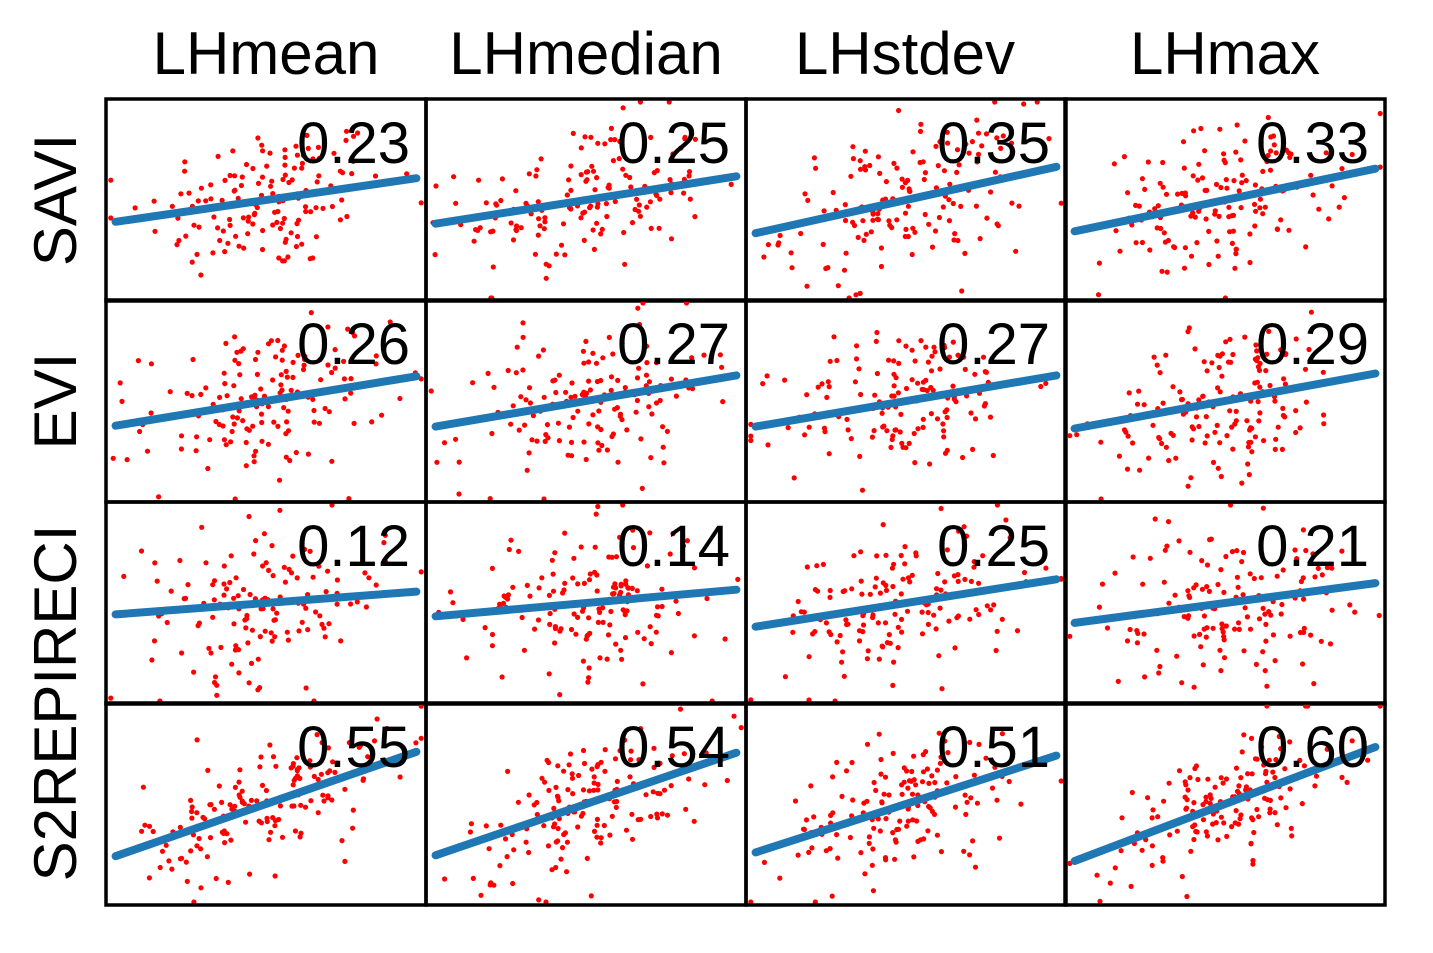  What do you see at coordinates (1225, 804) in the screenshot?
I see `panel-s2repireci-lhmax: 0.60` at bounding box center [1225, 804].